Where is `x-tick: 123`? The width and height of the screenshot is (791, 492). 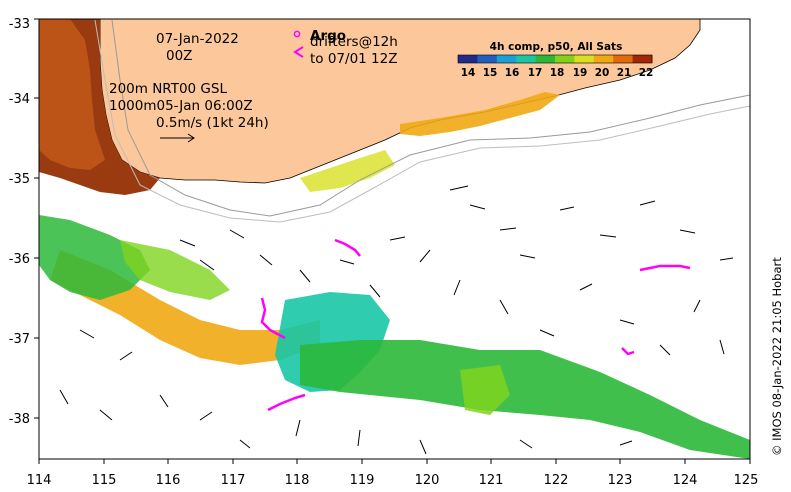 x-tick: 123 is located at coordinates (620, 480).